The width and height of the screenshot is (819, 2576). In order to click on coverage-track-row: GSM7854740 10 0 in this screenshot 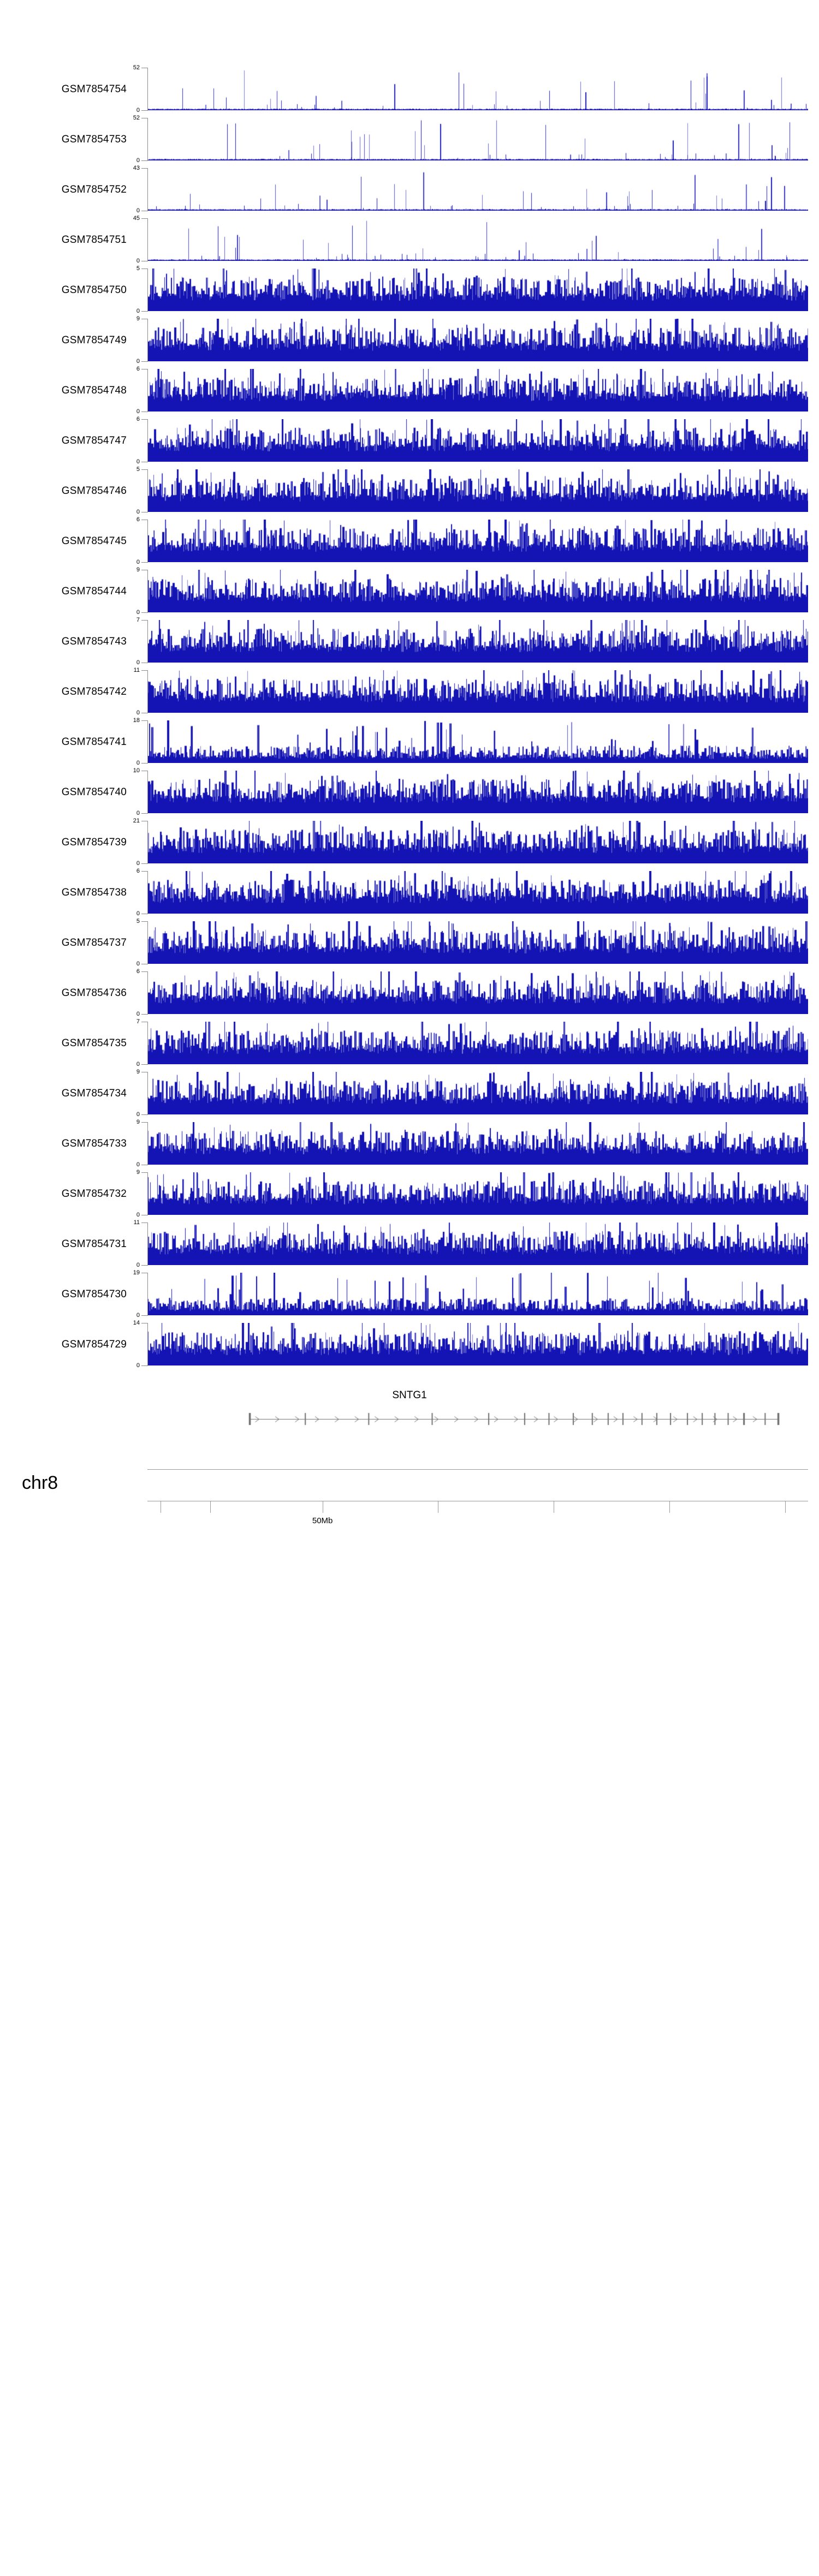, I will do `click(410, 792)`.